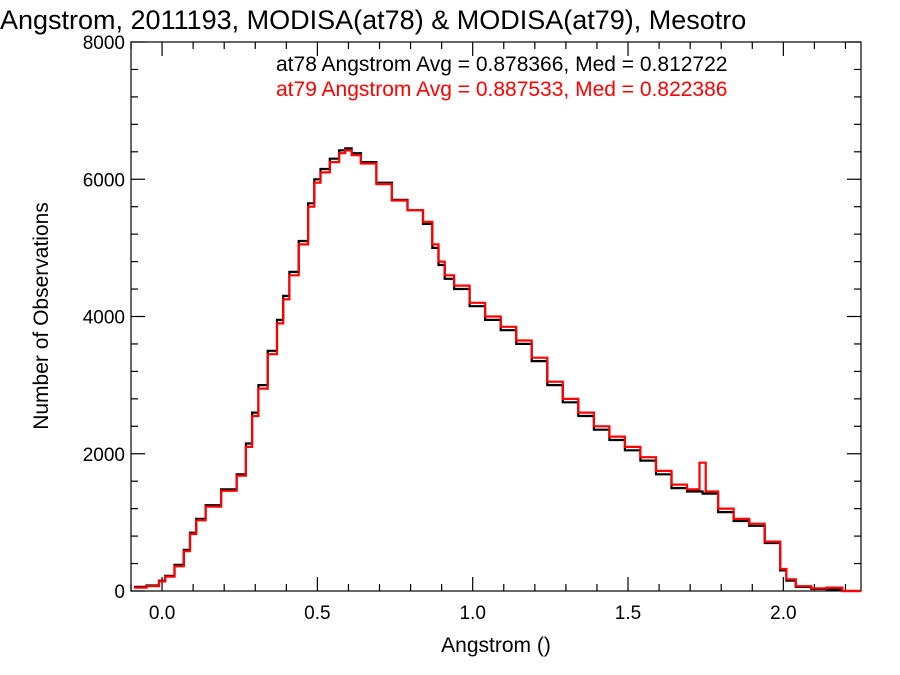  What do you see at coordinates (162, 613) in the screenshot?
I see `x-tick-label: 0.0` at bounding box center [162, 613].